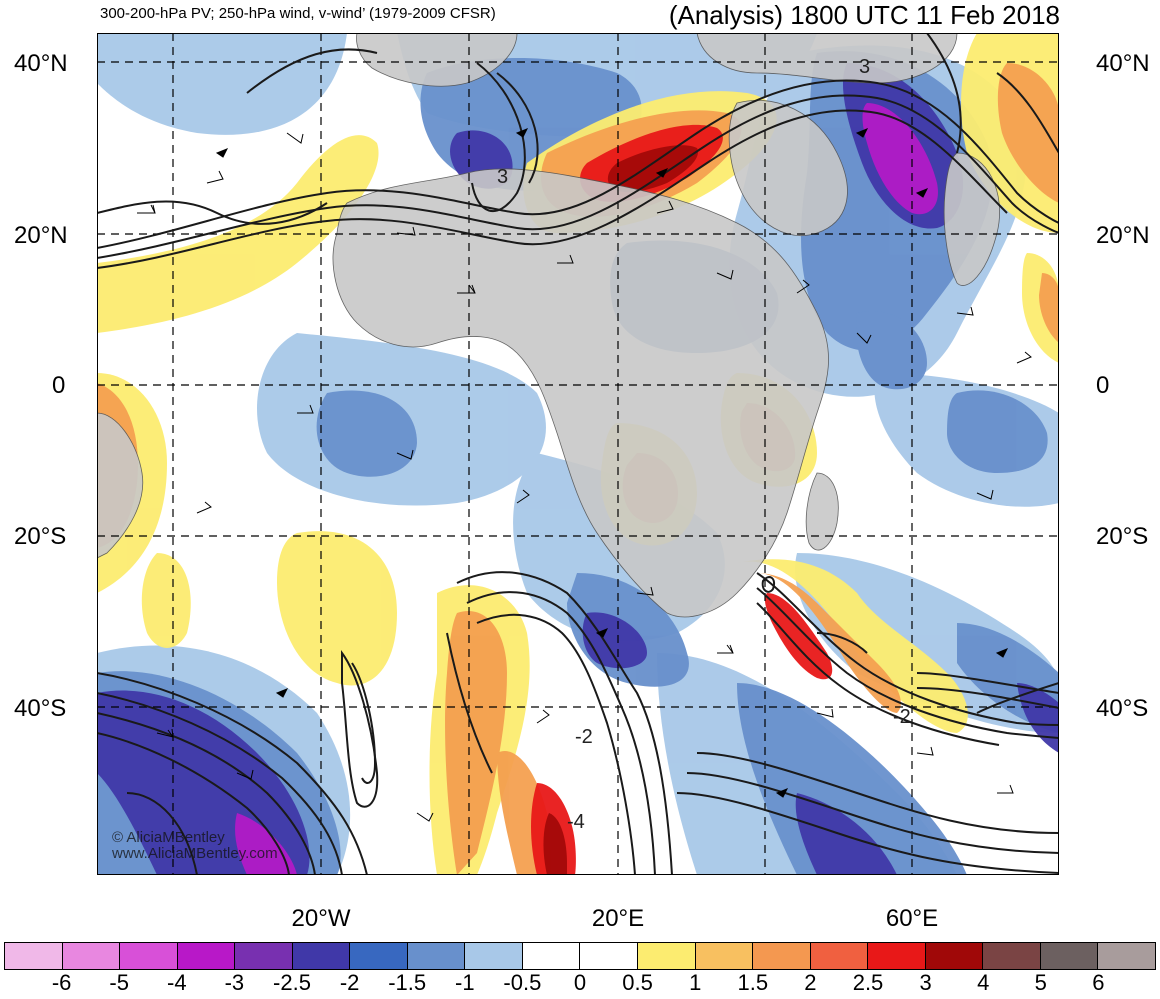  What do you see at coordinates (41, 63) in the screenshot?
I see `lat-label-40n-left: 40°N` at bounding box center [41, 63].